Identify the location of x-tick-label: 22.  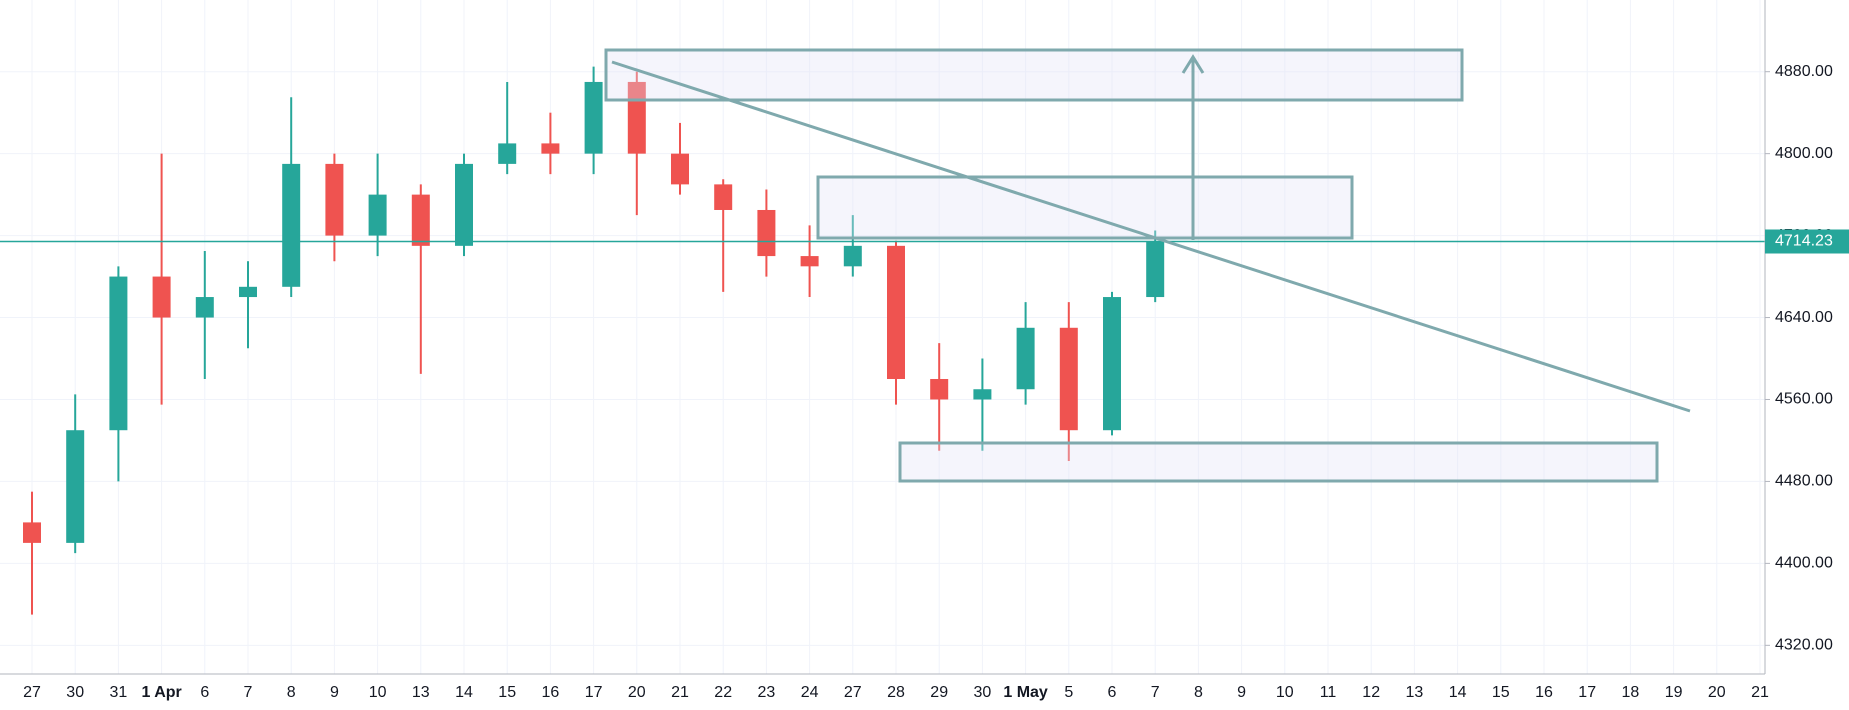
(723, 692).